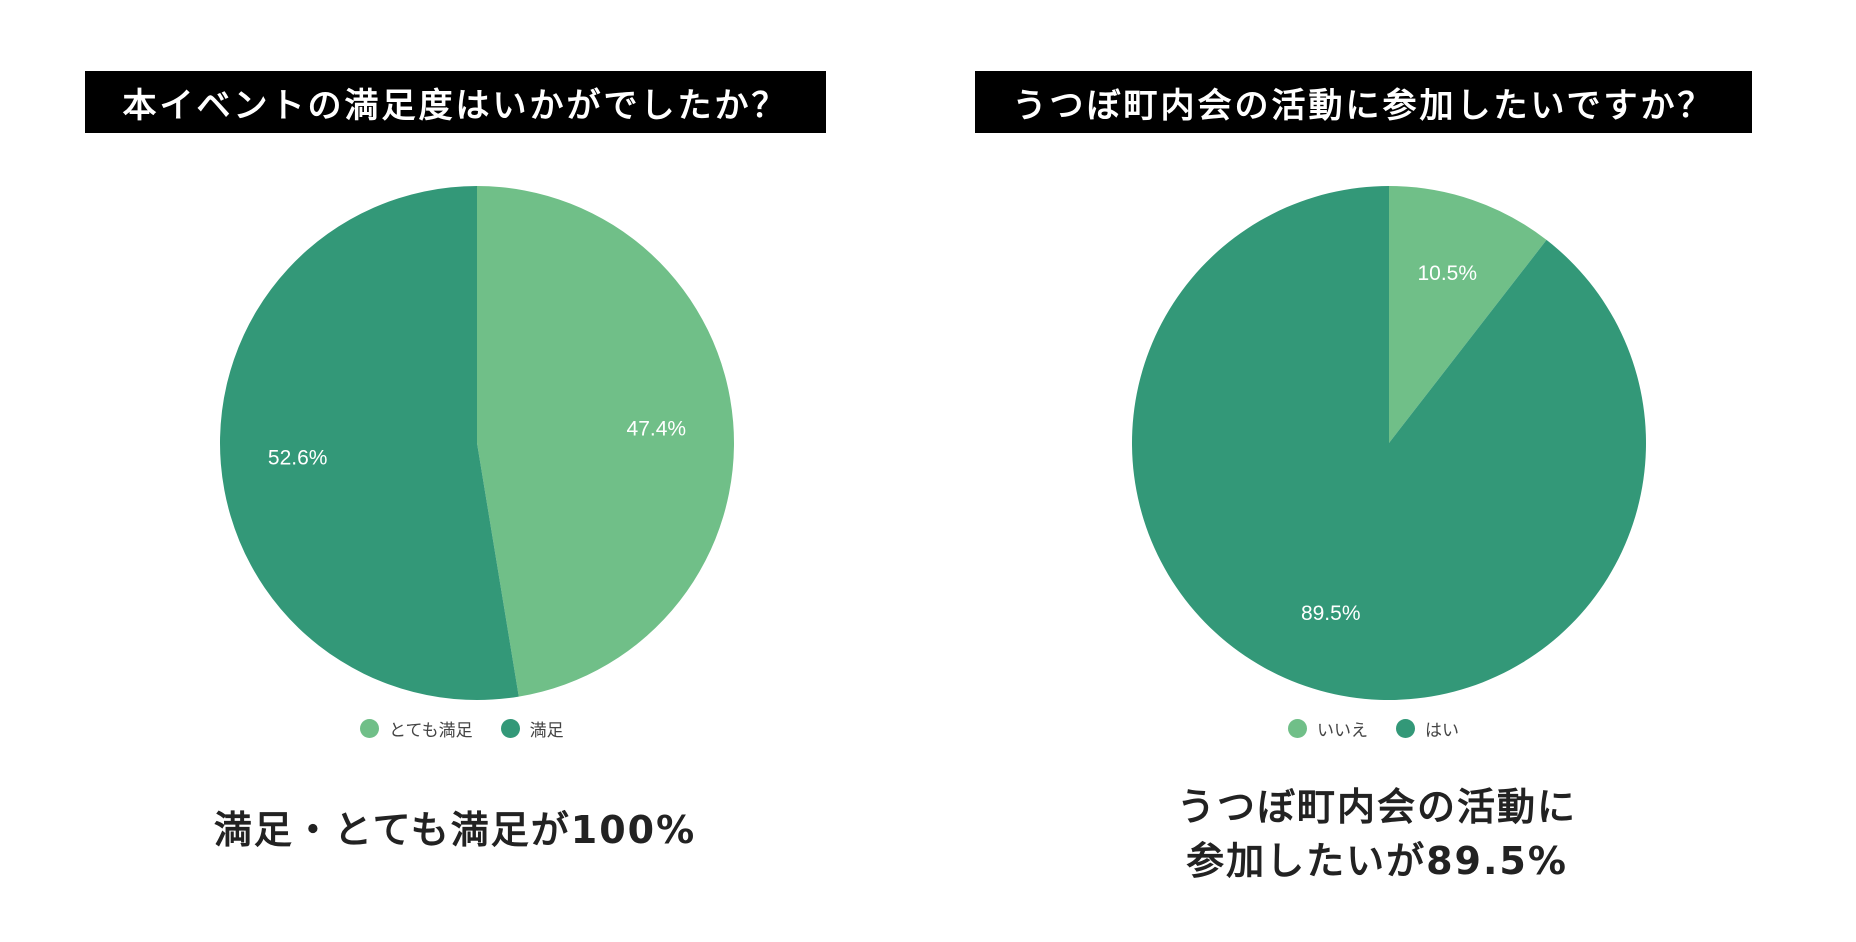 Image resolution: width=1856 pixels, height=942 pixels. What do you see at coordinates (1331, 613) in the screenshot?
I see `pie-data-label: 89.5%` at bounding box center [1331, 613].